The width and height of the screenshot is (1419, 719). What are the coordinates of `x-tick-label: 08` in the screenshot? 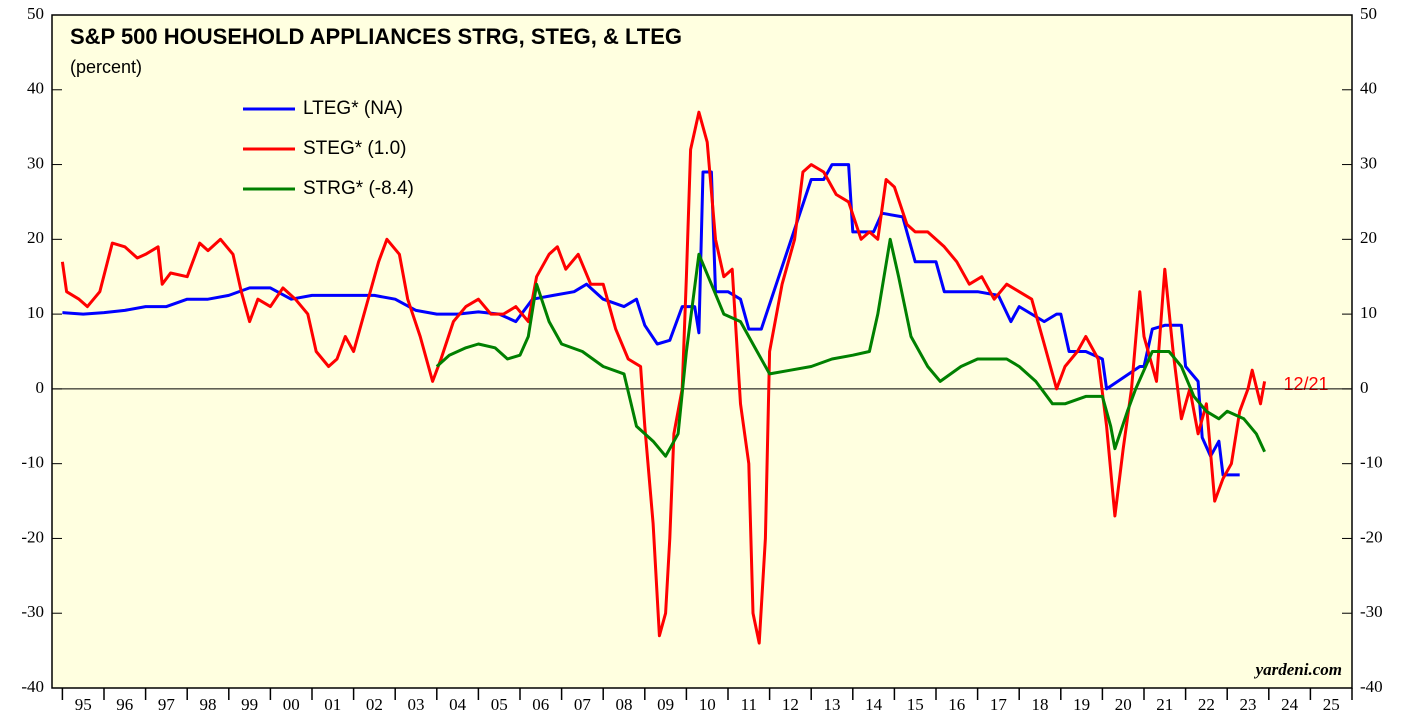 It's located at (624, 704).